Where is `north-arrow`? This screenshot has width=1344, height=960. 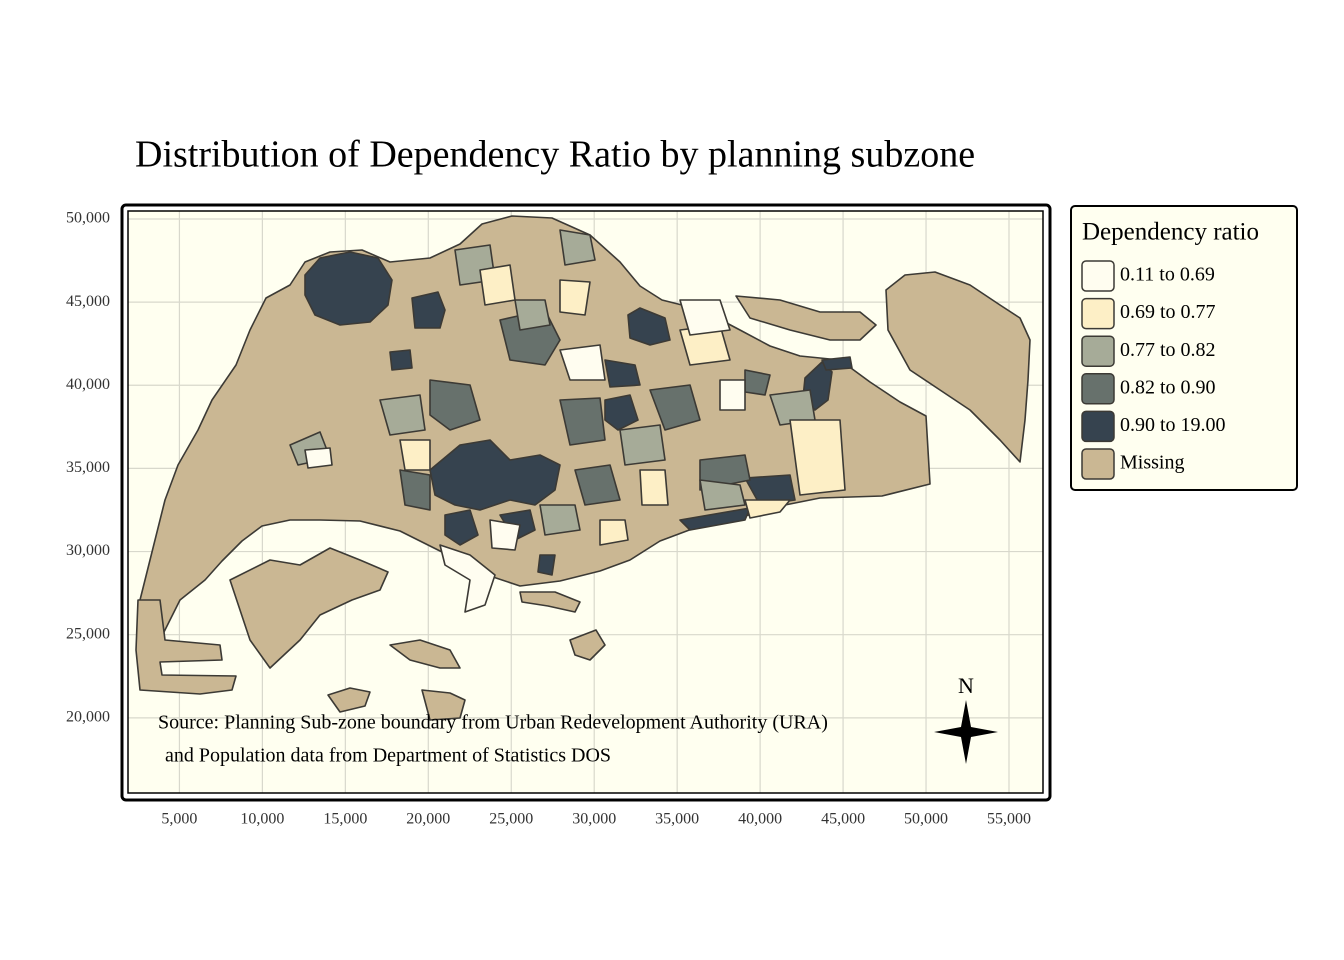
north-arrow is located at coordinates (966, 732).